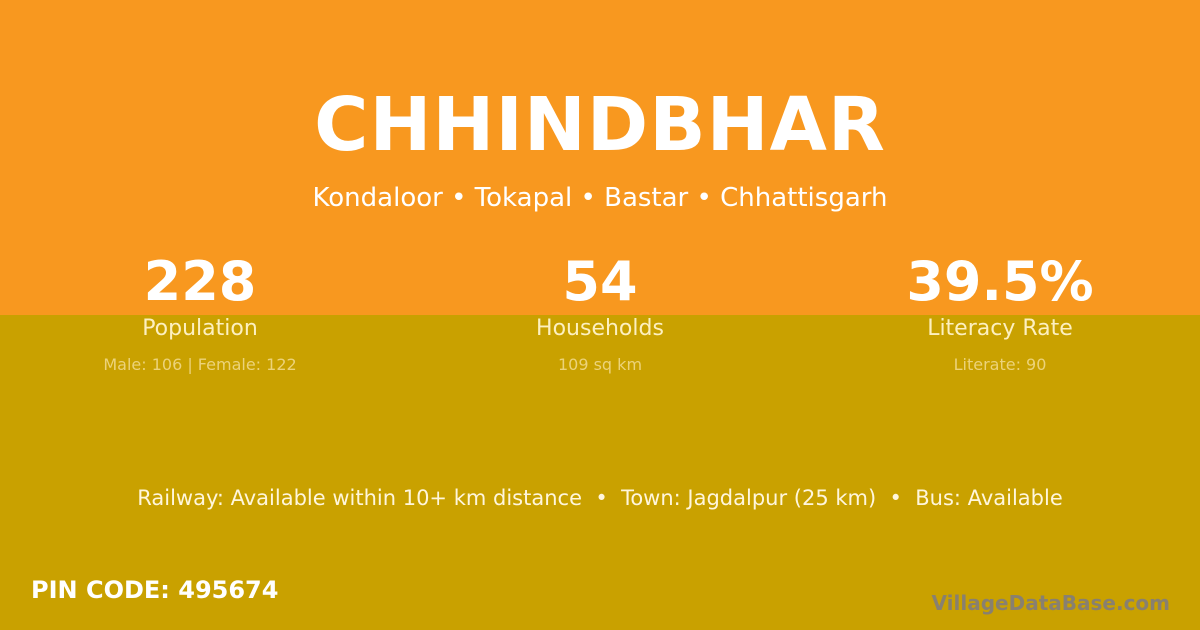 The width and height of the screenshot is (1200, 630). I want to click on stat-label: Households, so click(600, 328).